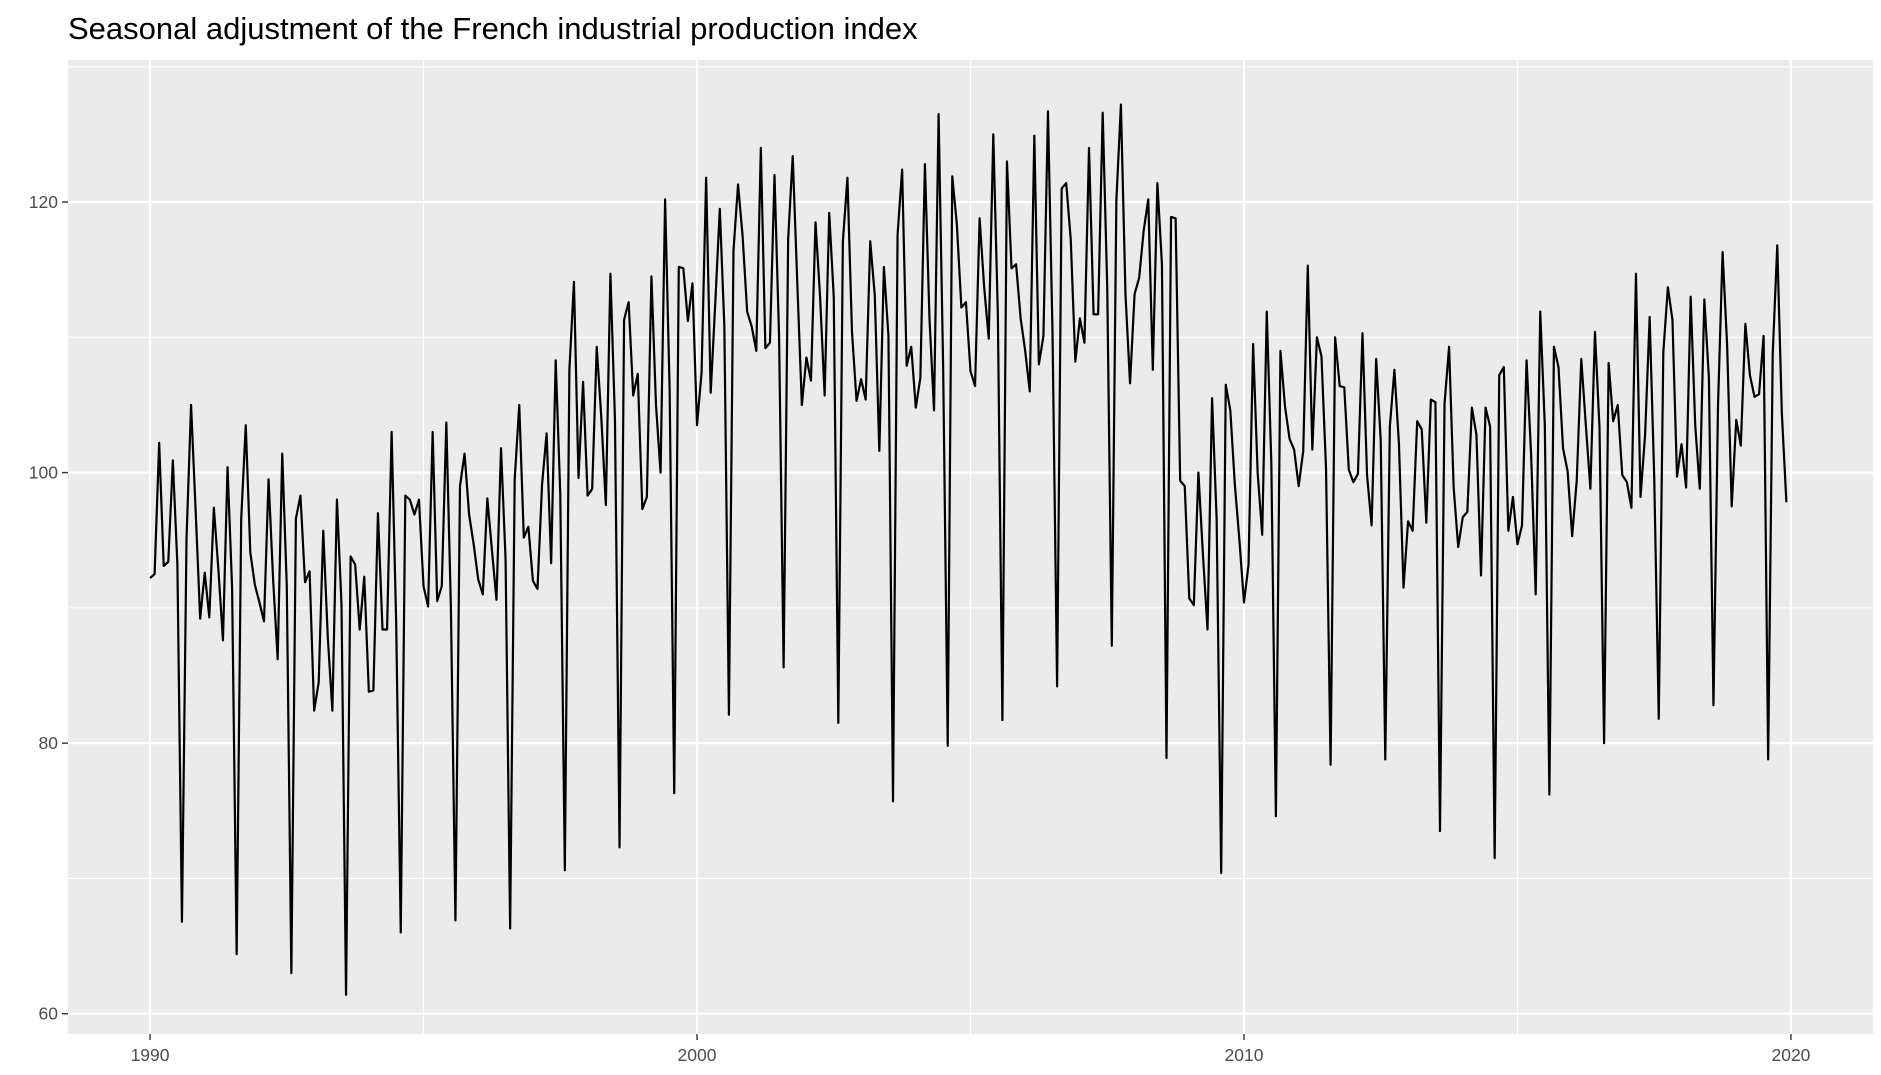 This screenshot has width=1881, height=1075. Describe the element at coordinates (43, 202) in the screenshot. I see `y-tick-label: 120` at that location.